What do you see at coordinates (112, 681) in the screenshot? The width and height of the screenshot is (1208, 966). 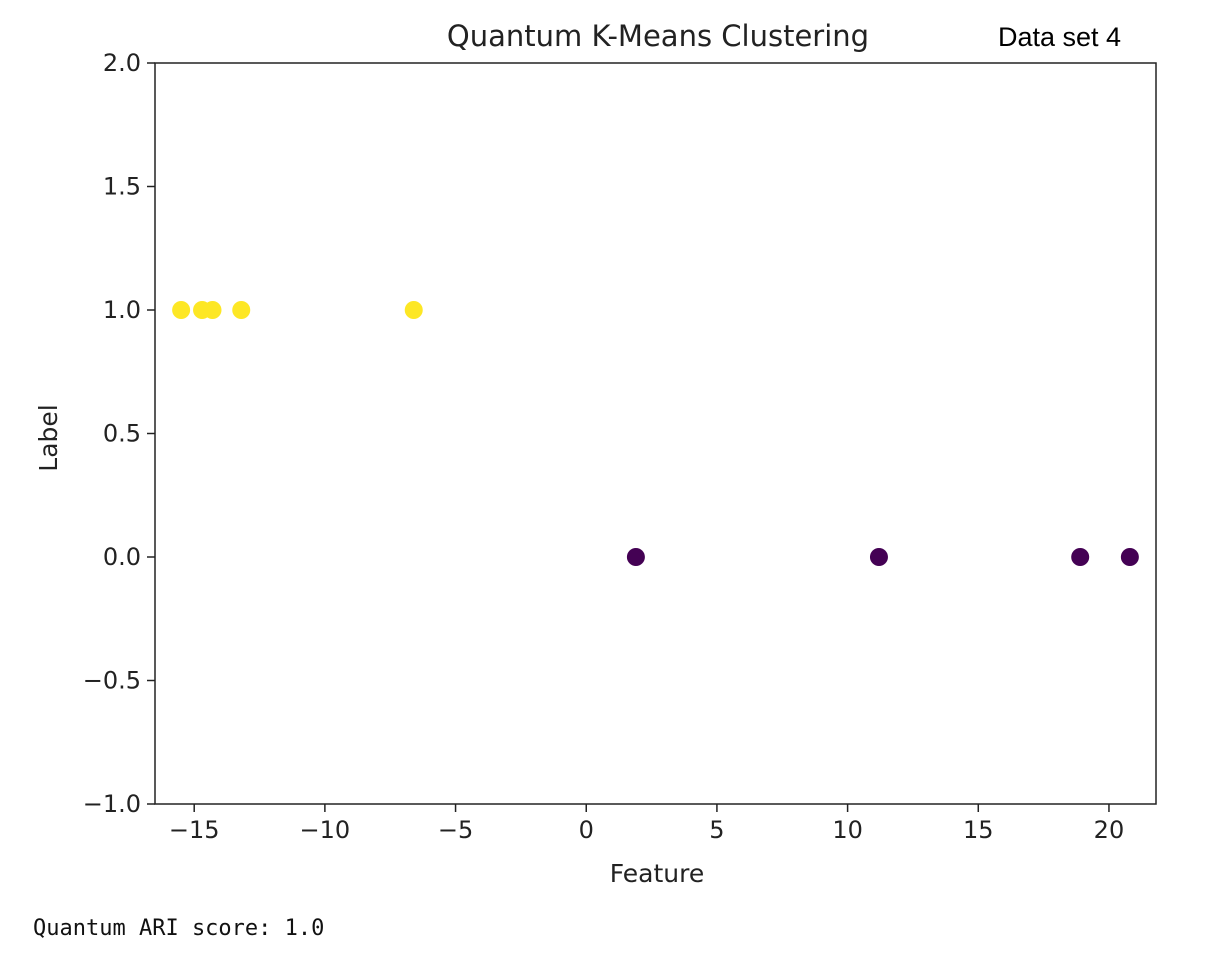 I see `y-tick-label: −0.5` at bounding box center [112, 681].